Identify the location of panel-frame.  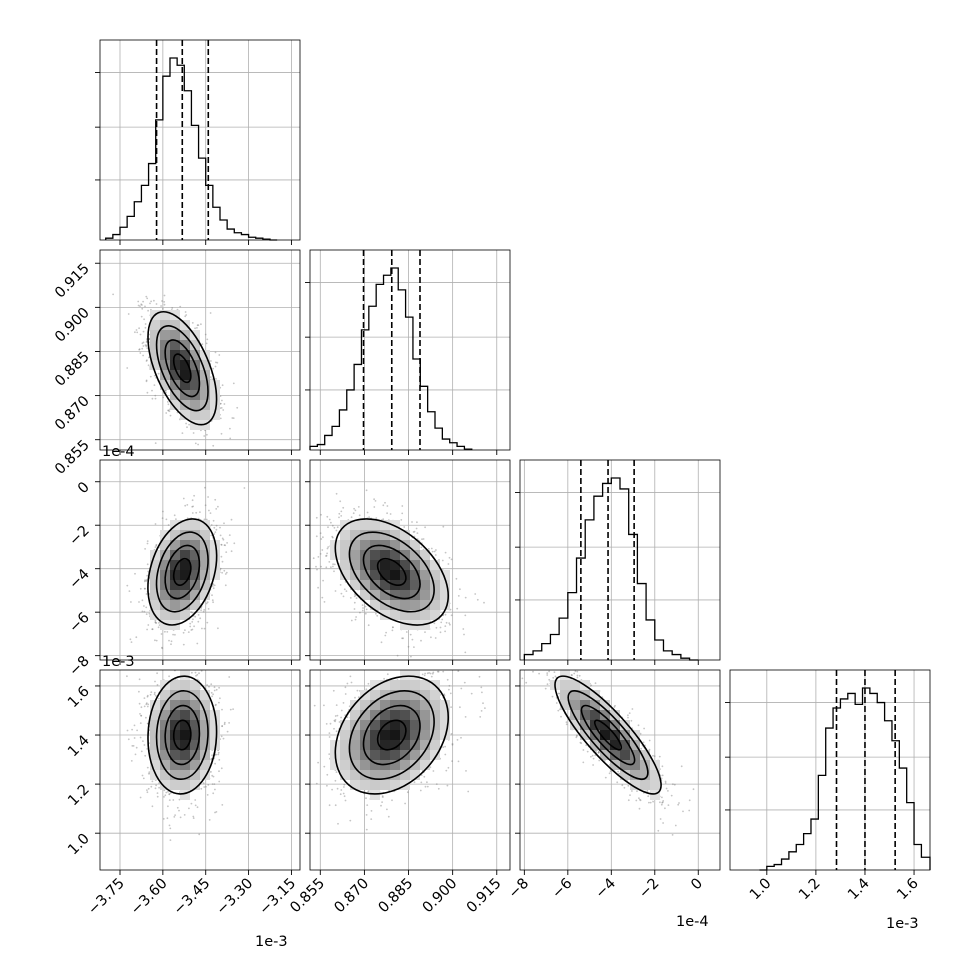
(410, 560).